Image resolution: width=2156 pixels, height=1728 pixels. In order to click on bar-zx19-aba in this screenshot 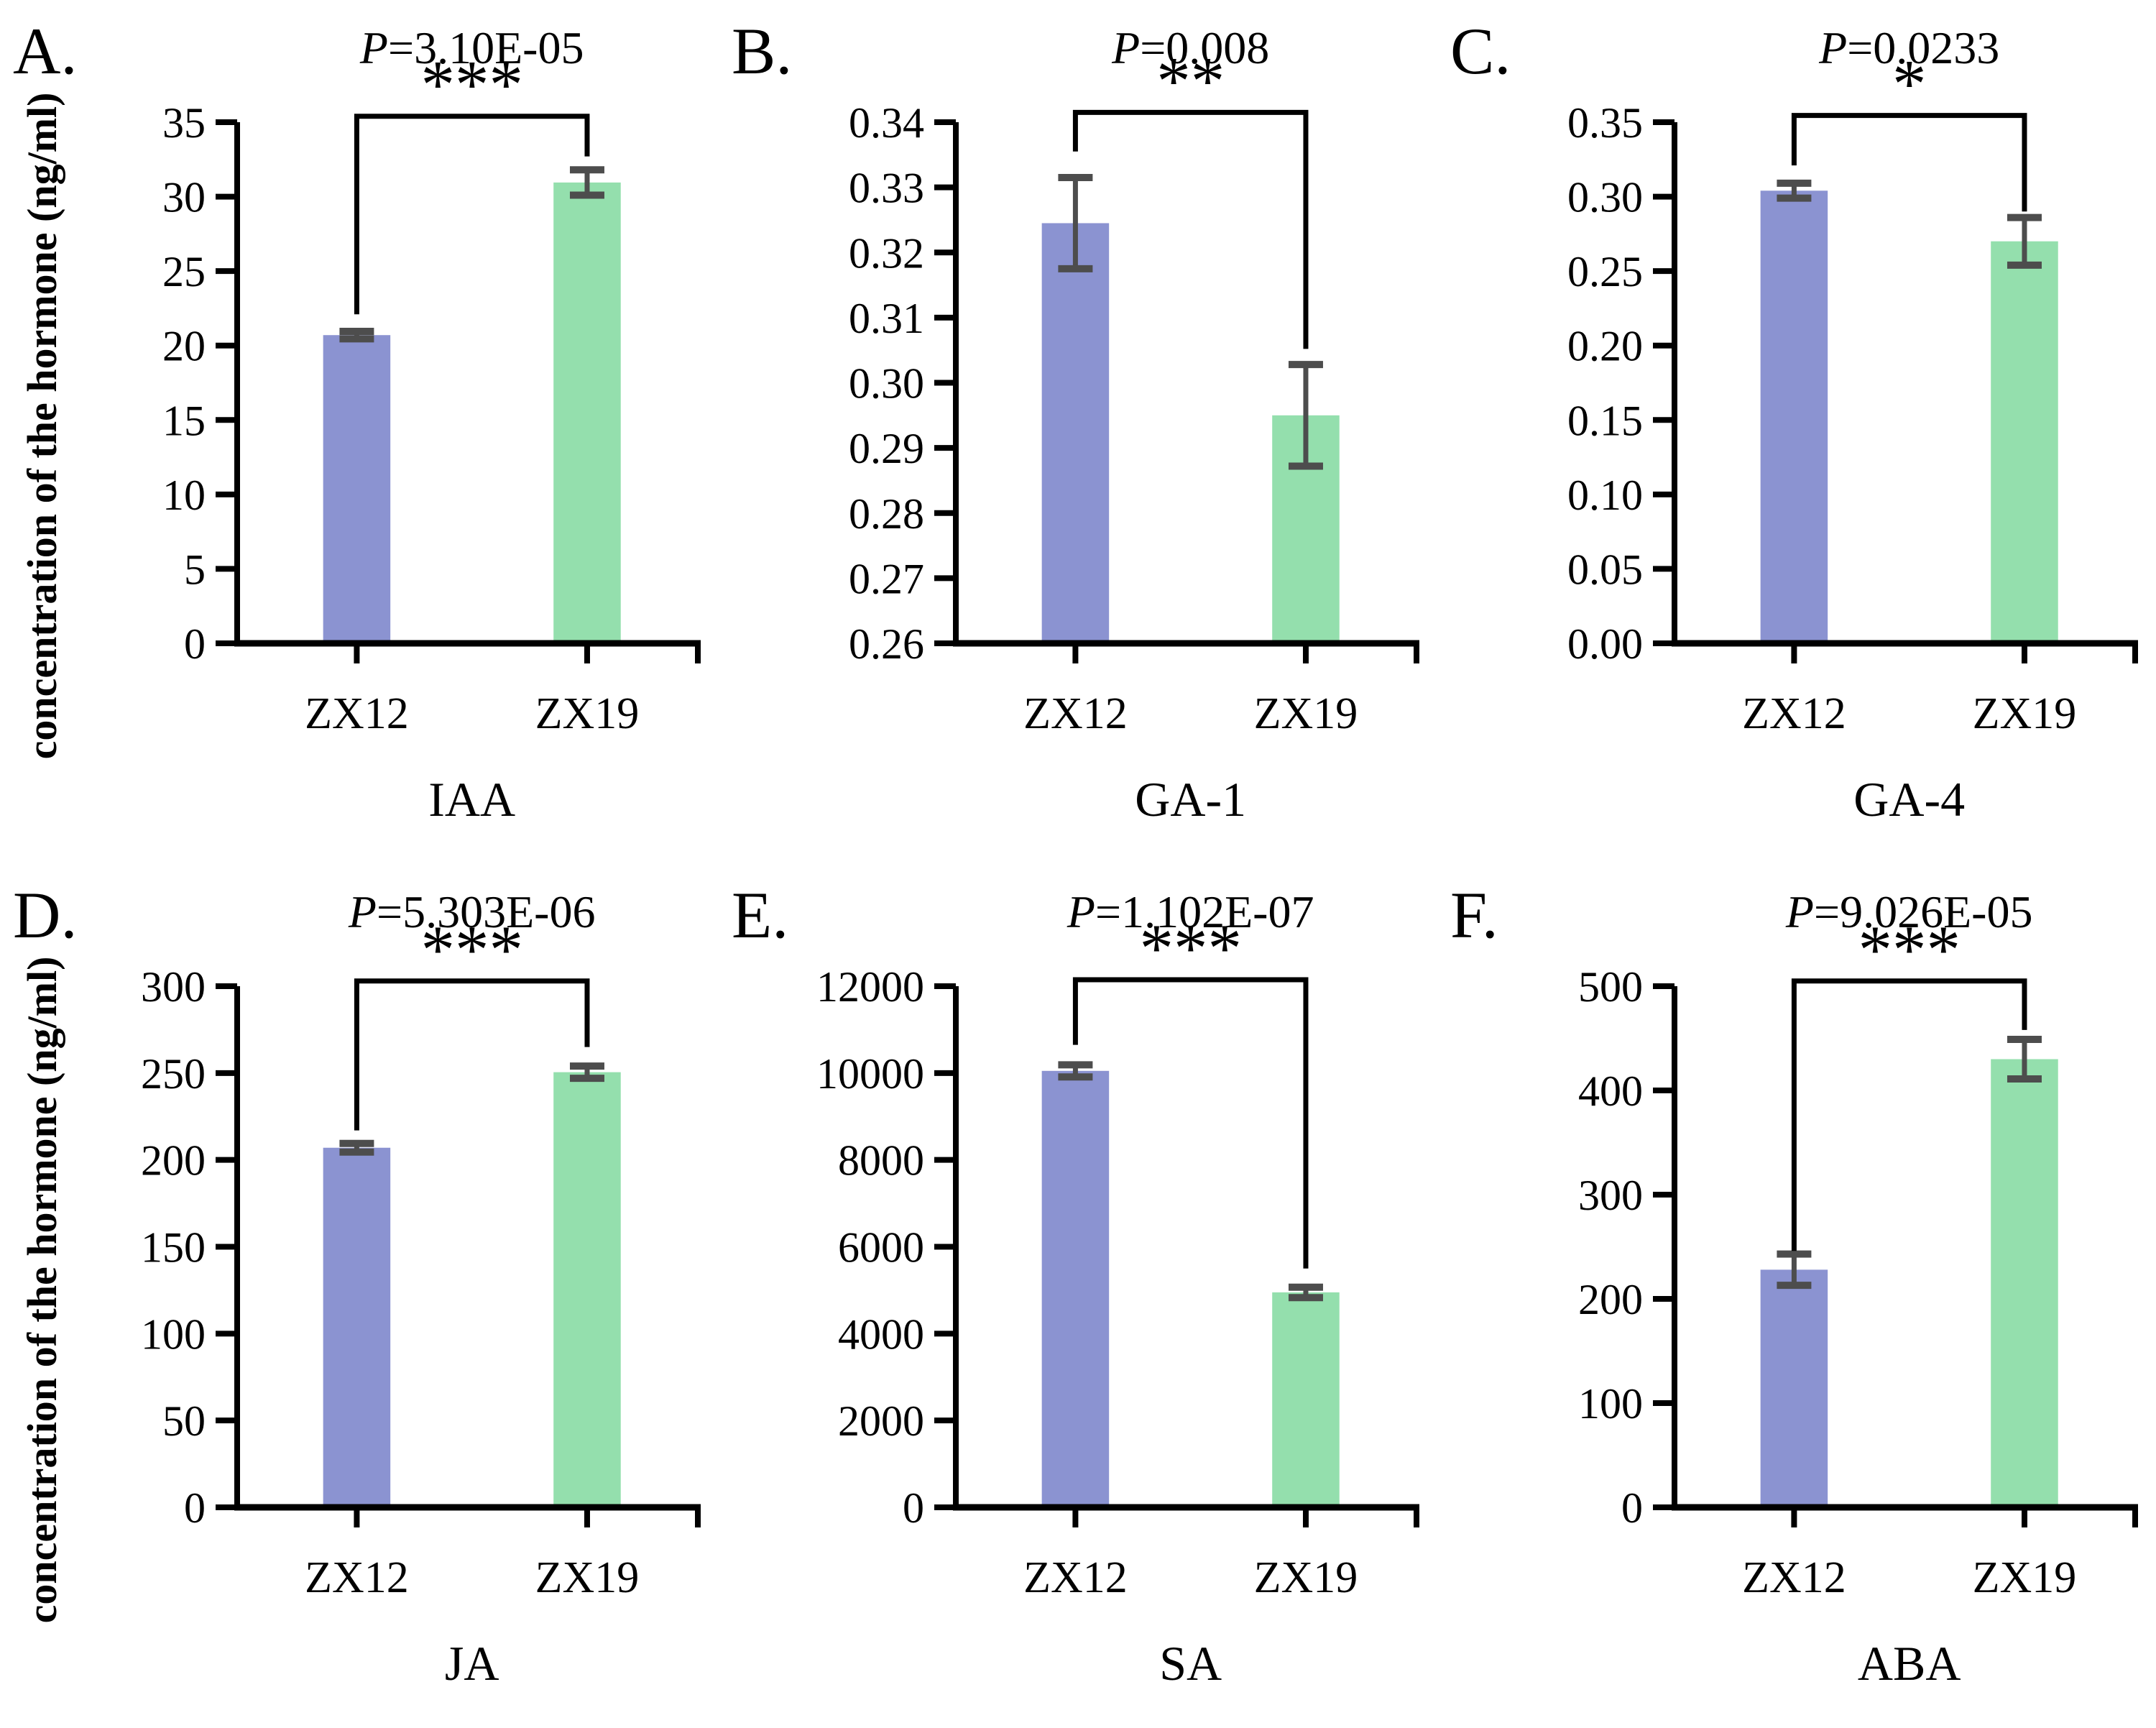, I will do `click(2024, 1283)`.